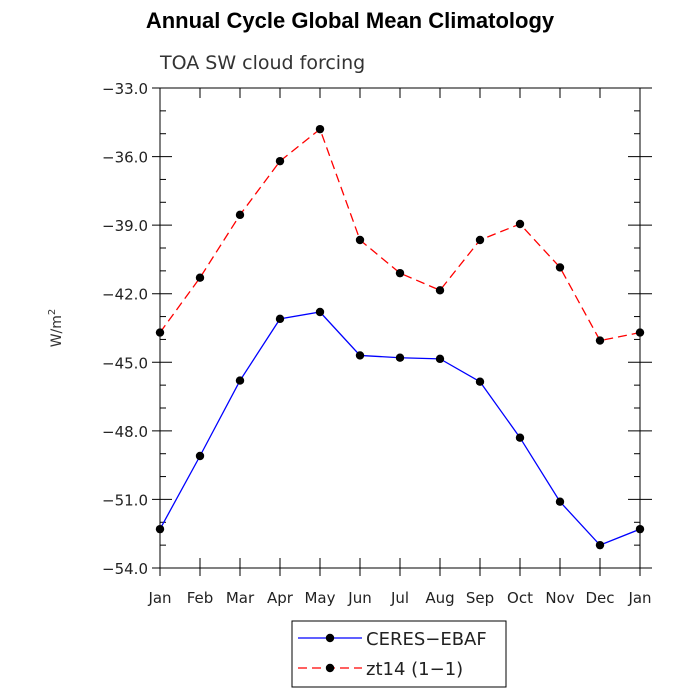 The image size is (700, 700). What do you see at coordinates (240, 598) in the screenshot?
I see `x-tick-label: Mar` at bounding box center [240, 598].